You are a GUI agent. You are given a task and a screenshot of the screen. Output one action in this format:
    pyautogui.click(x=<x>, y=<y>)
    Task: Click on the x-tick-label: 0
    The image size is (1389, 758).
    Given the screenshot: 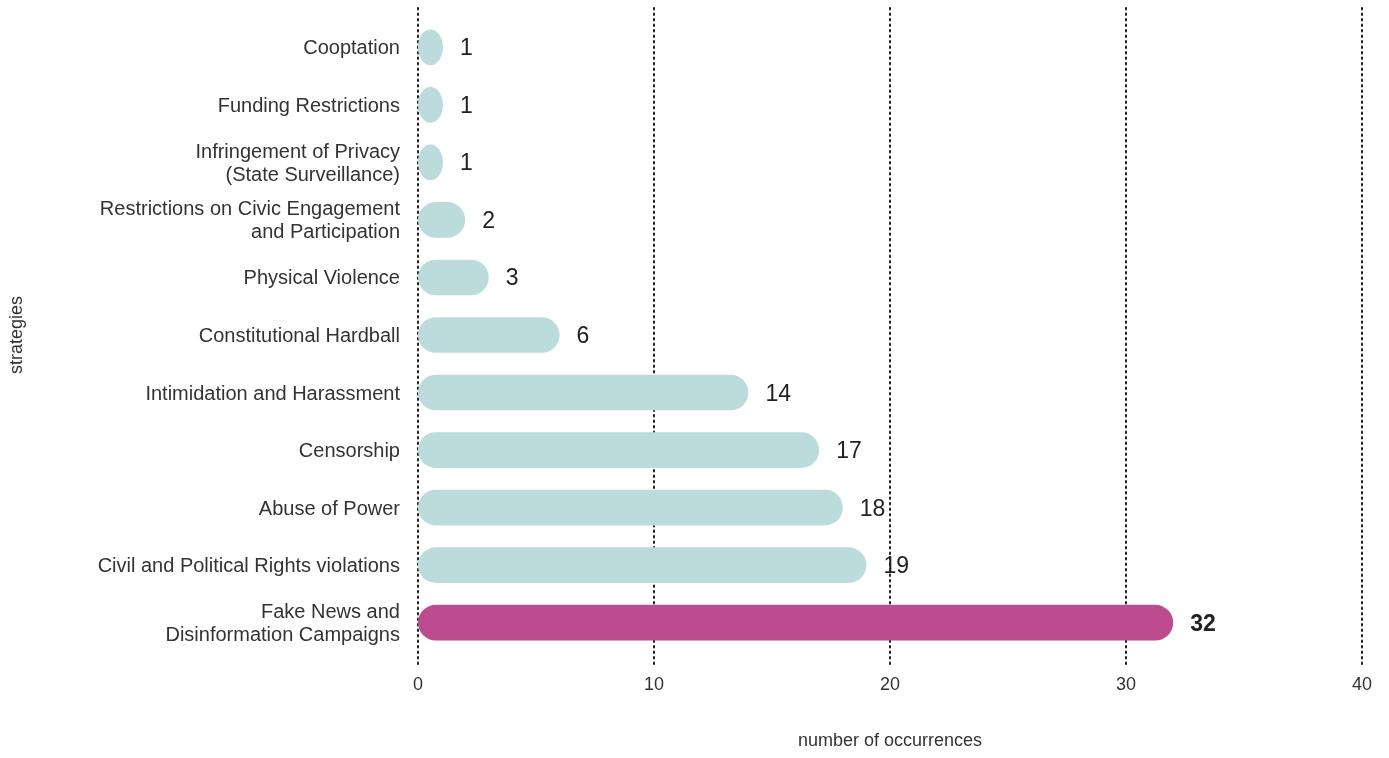 What is the action you would take?
    pyautogui.click(x=418, y=684)
    